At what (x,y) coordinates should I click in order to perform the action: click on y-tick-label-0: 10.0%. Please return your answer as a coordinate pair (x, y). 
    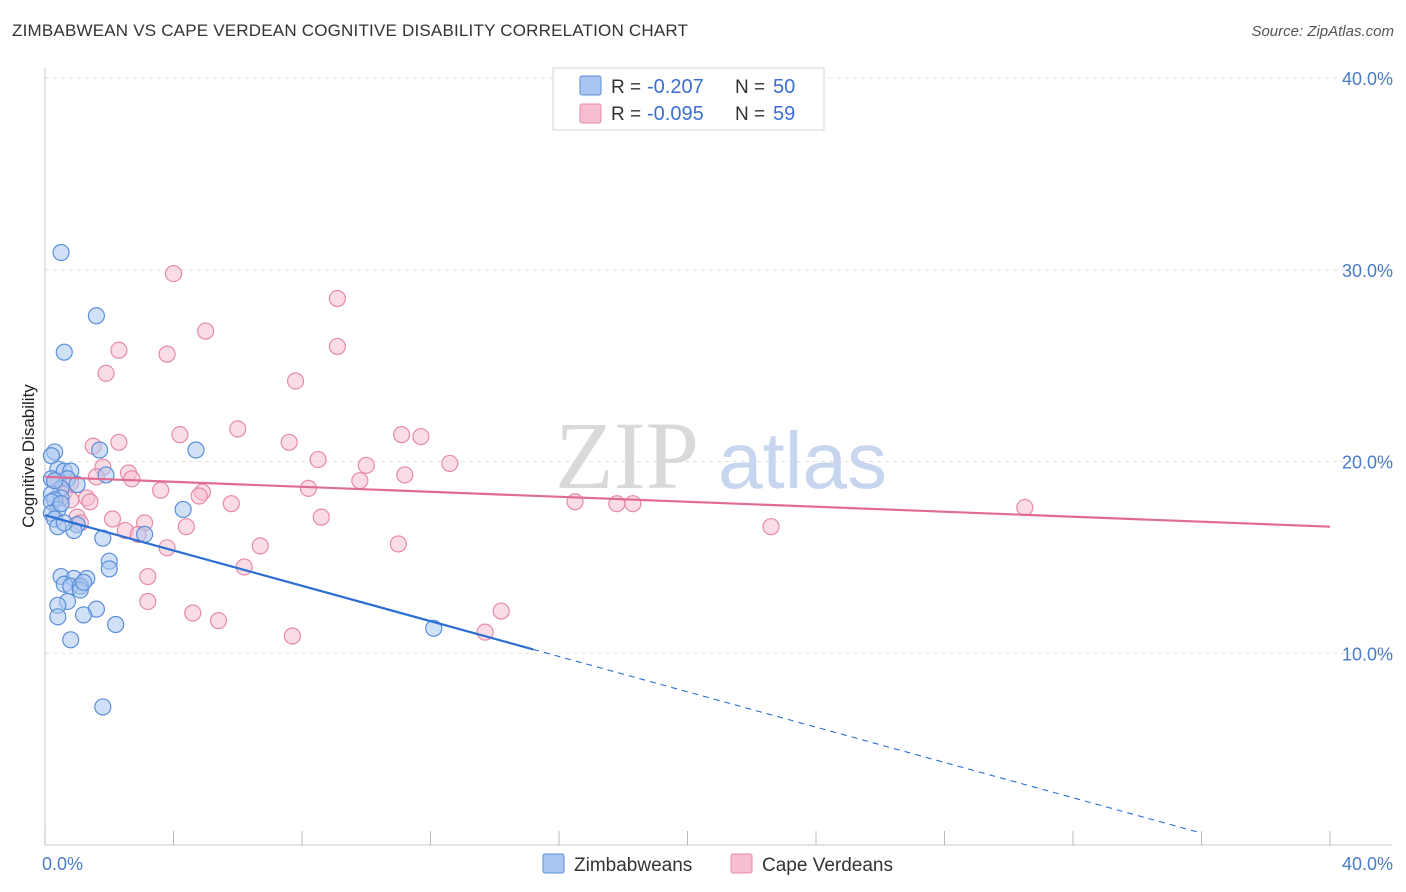
    Looking at the image, I should click on (1367, 654).